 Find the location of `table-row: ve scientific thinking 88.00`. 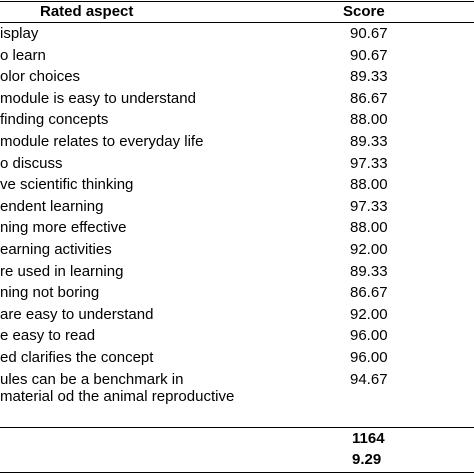

table-row: ve scientific thinking 88.00 is located at coordinates (237, 186).